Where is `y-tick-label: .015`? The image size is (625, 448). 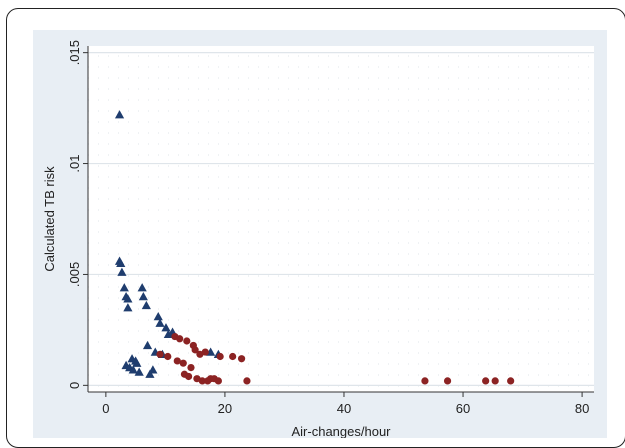
y-tick-label: .015 is located at coordinates (74, 52).